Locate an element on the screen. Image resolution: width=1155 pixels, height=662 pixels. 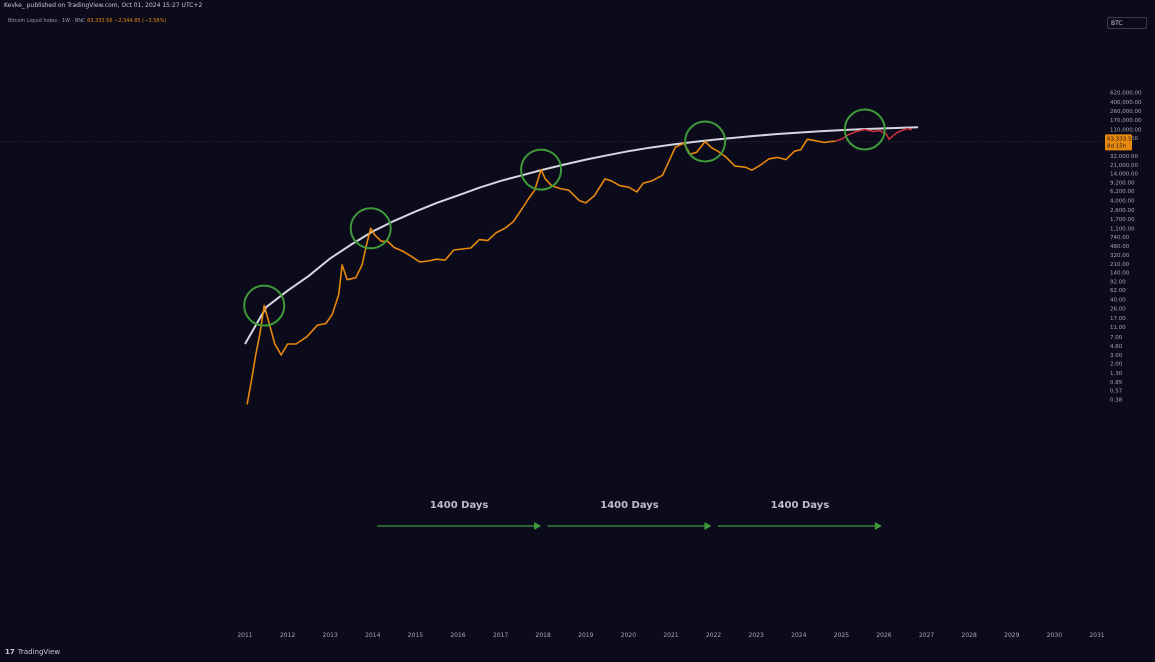
y-tick-label: 0.85 is located at coordinates (1116, 383).